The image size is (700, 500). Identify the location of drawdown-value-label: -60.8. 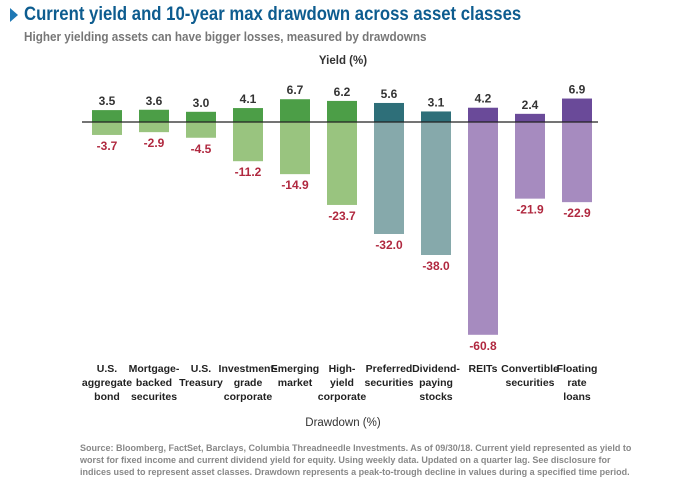
(483, 346).